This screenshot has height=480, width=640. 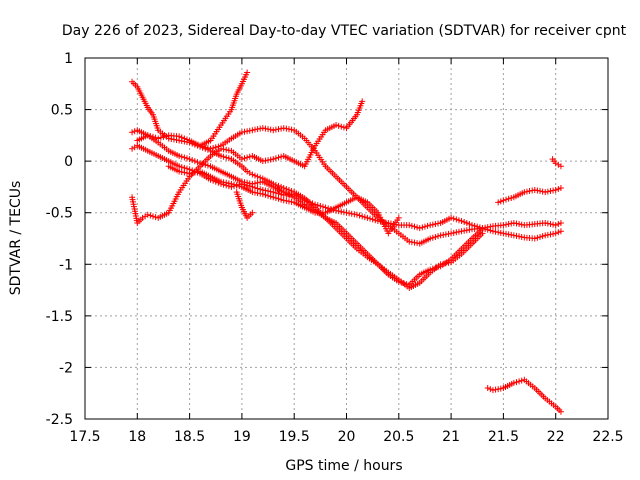 What do you see at coordinates (16, 238) in the screenshot?
I see `y-axis-label: SDTVAR / TECUs` at bounding box center [16, 238].